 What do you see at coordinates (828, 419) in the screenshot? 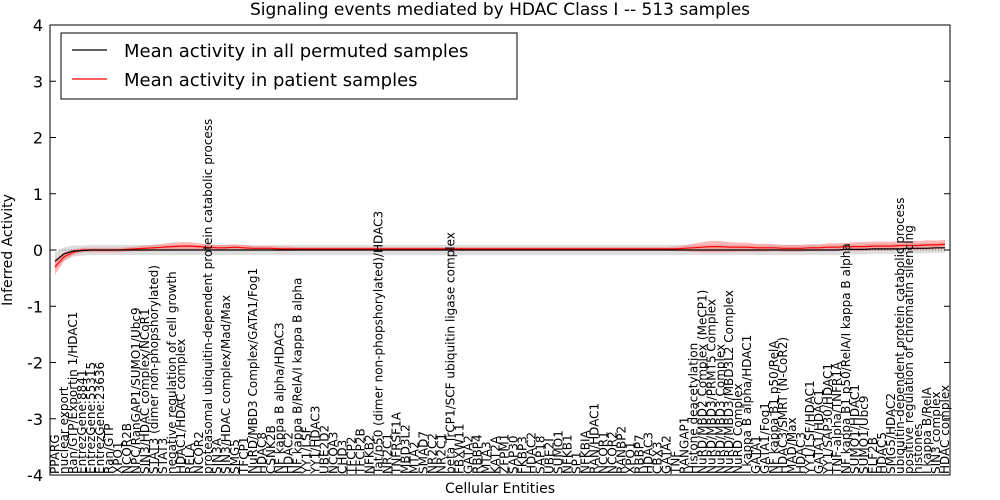
I see `x-tick-label: YY1/SAP30/HDAC1` at bounding box center [828, 419].